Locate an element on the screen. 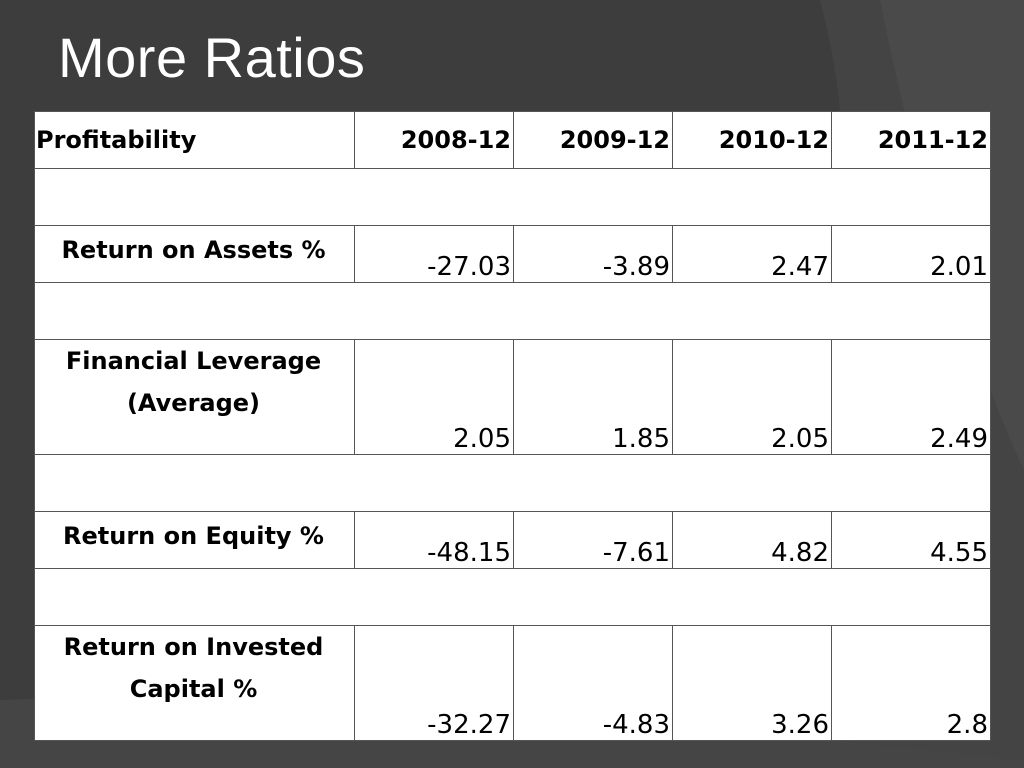  metric-value: -27.03 is located at coordinates (434, 254).